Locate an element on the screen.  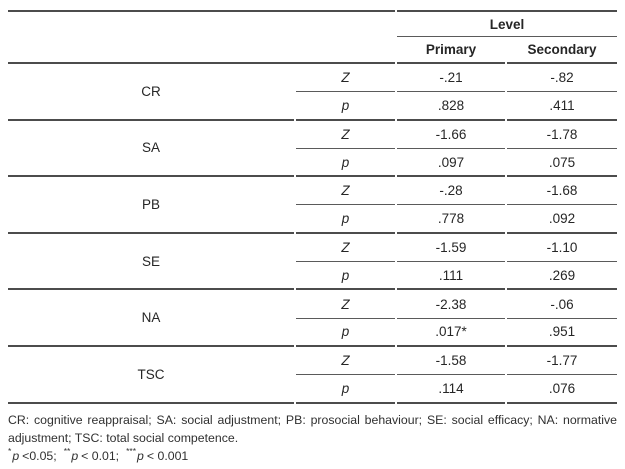
table-row: p .017* .951 is located at coordinates (312, 333).